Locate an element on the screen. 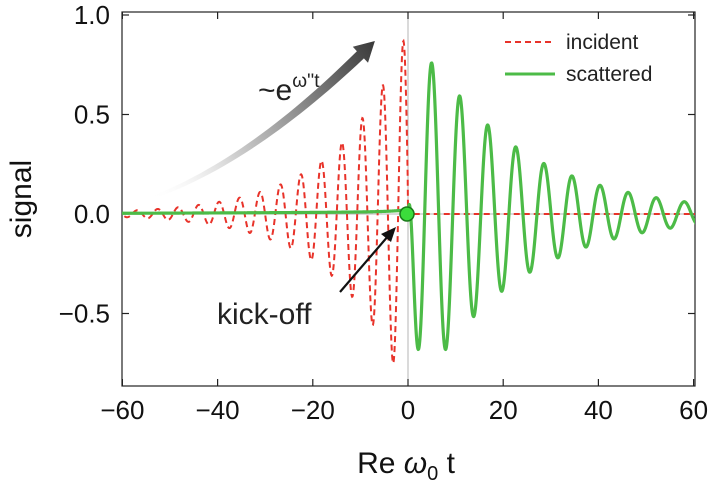 The width and height of the screenshot is (720, 484). x-axis-title: Re ω0 t is located at coordinates (406, 465).